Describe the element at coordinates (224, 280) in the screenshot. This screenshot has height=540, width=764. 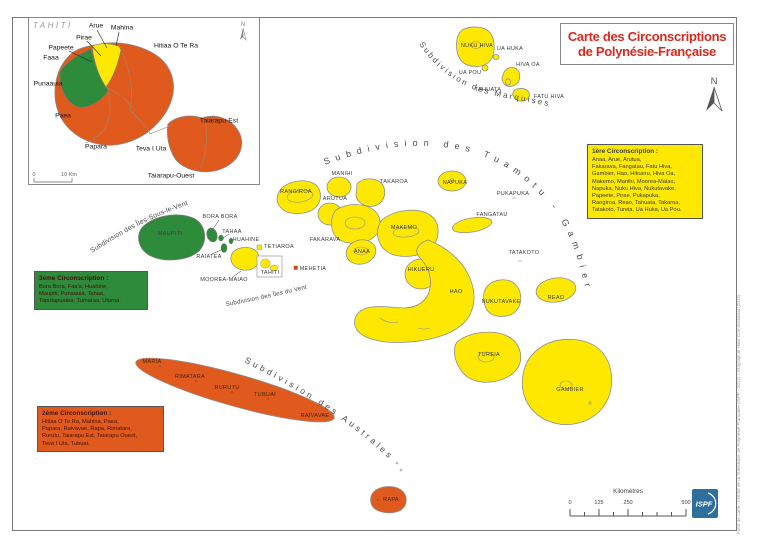
I see `island-label-moorea-maiao: MOOREA-MAIAO` at that location.